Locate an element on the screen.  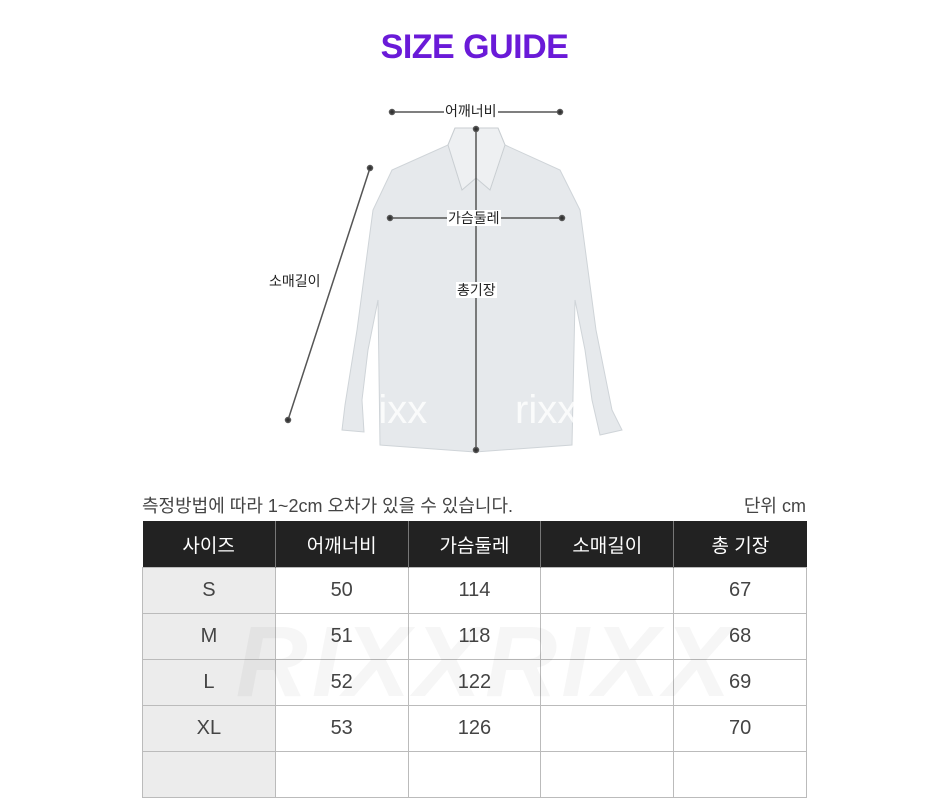
table-header-row: 사이즈 어깨너비 가슴둘레 소매길이 총 기장 is located at coordinates (474, 544).